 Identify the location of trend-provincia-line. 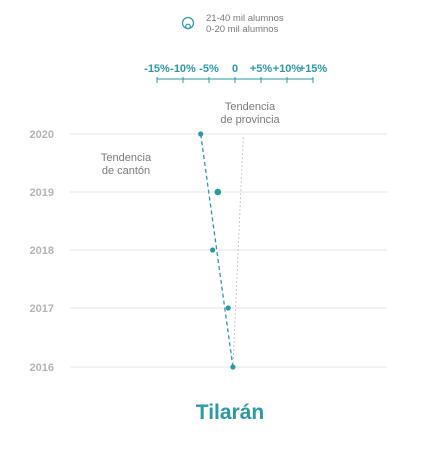
(238, 251).